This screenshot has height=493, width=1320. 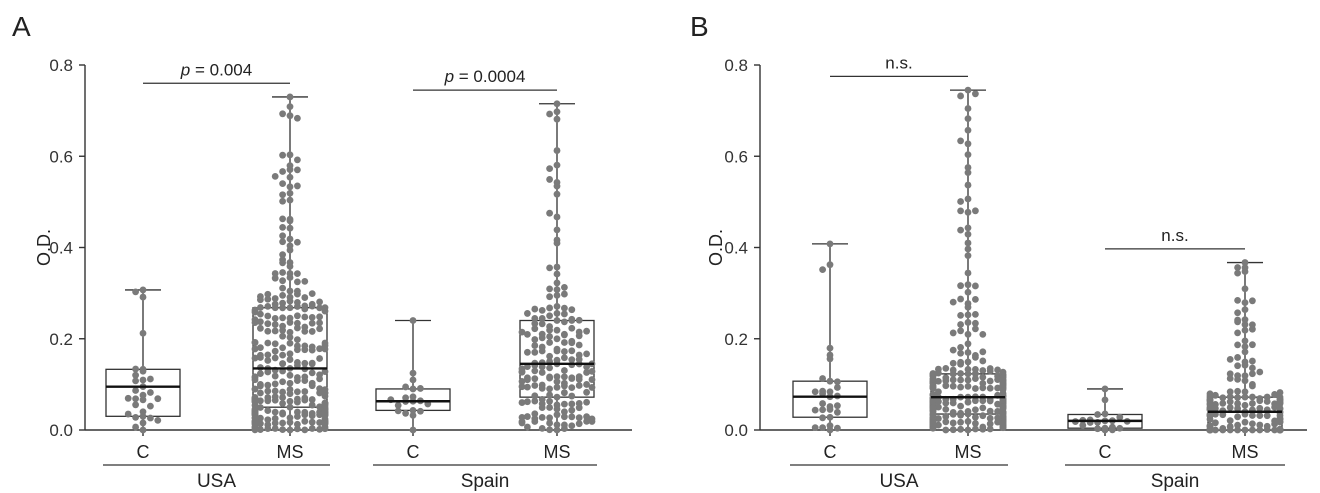 I want to click on group-label: USA, so click(x=216, y=481).